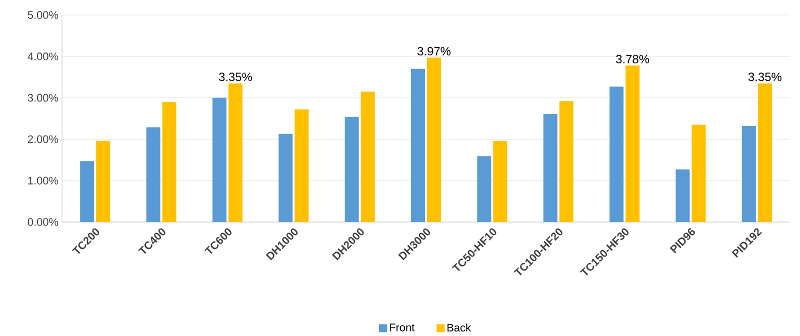  Describe the element at coordinates (459, 327) in the screenshot. I see `legend-label: Back` at that location.